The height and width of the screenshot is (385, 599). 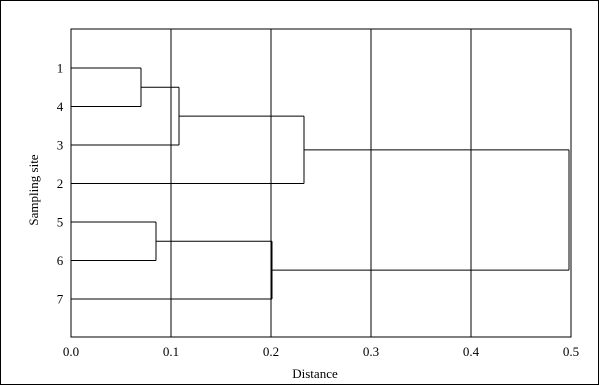 I want to click on leaf-label: 6, so click(x=60, y=260).